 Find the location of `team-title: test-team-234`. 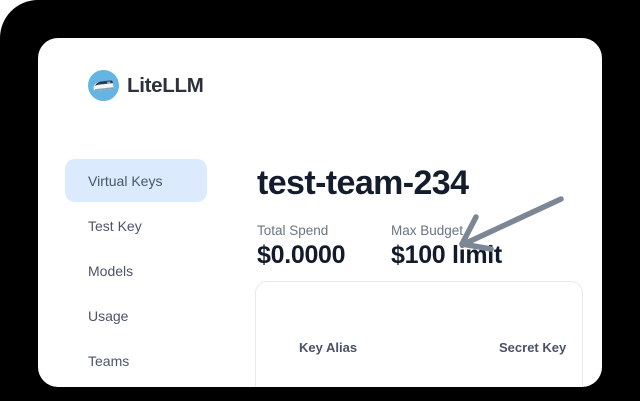

team-title: test-team-234 is located at coordinates (363, 183).